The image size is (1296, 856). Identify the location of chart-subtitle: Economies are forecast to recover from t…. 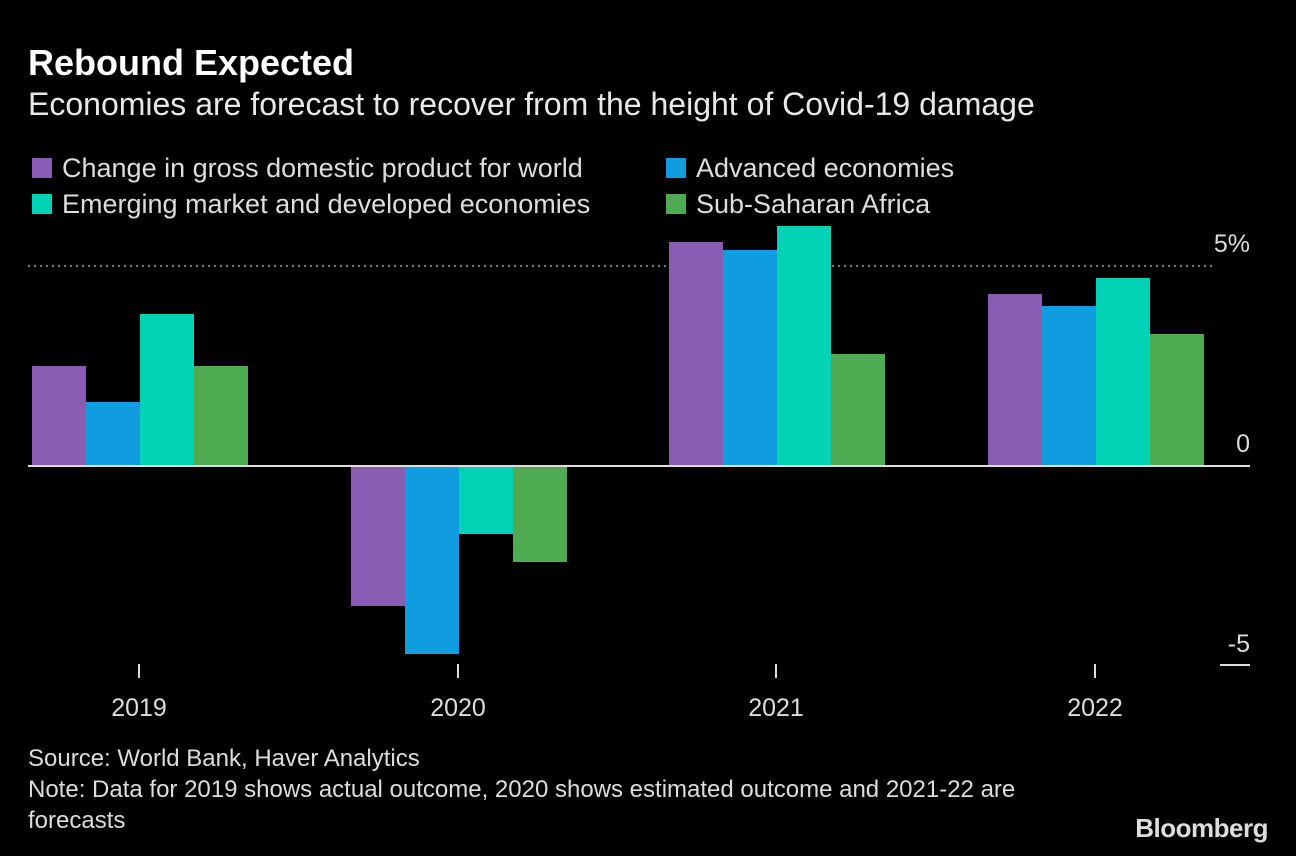
(531, 104).